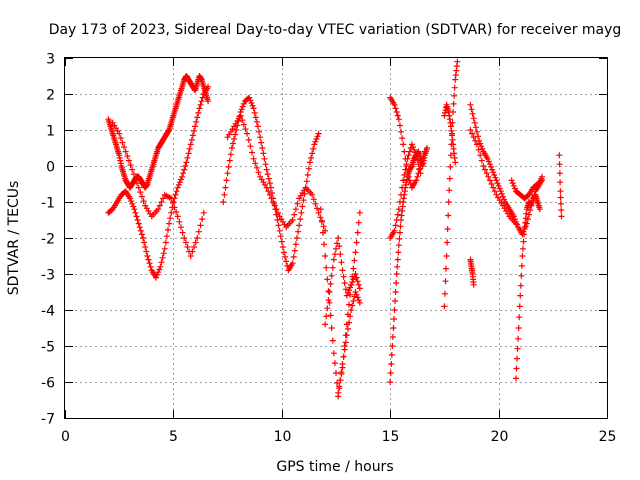  I want to click on x-tick-label: 20, so click(500, 437).